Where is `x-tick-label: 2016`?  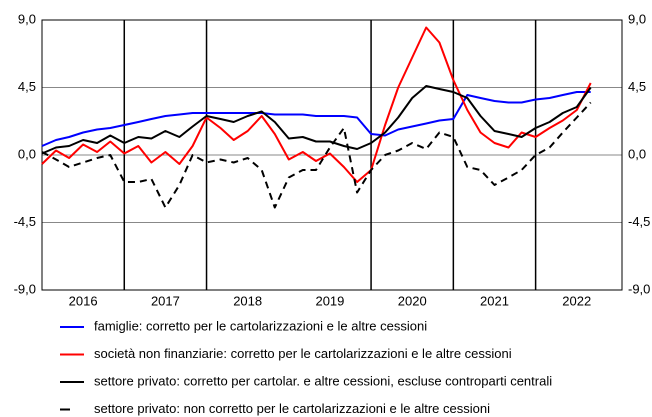 x-tick-label: 2016 is located at coordinates (83, 300).